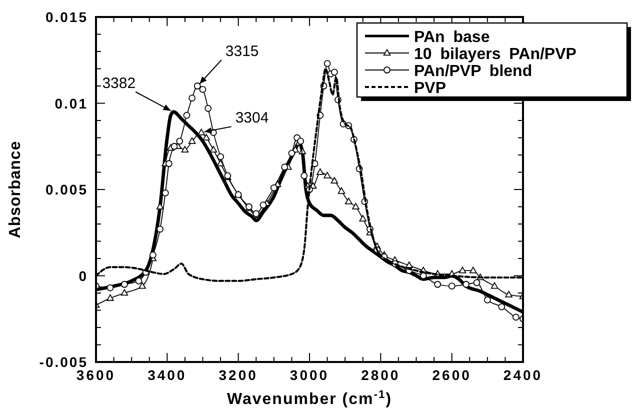 The height and width of the screenshot is (416, 634). Describe the element at coordinates (167, 375) in the screenshot. I see `x-tick-label: 3400` at that location.